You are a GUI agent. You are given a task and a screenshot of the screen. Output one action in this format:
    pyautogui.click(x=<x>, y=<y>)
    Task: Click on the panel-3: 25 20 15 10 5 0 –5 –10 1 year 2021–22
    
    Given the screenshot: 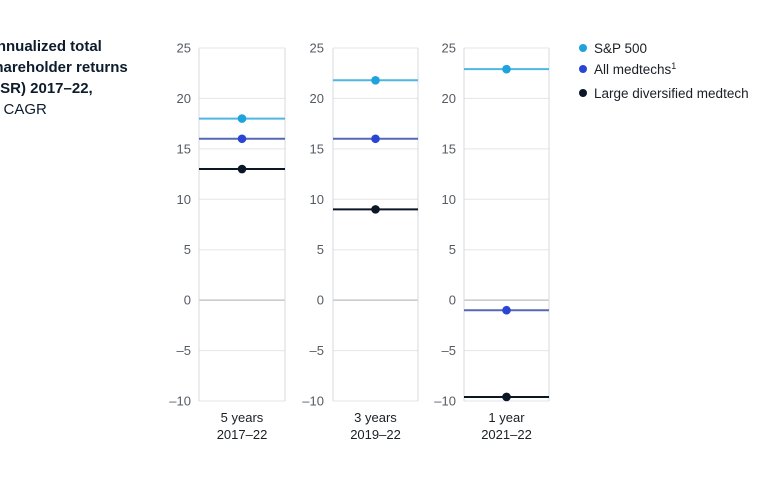 What is the action you would take?
    pyautogui.click(x=492, y=241)
    